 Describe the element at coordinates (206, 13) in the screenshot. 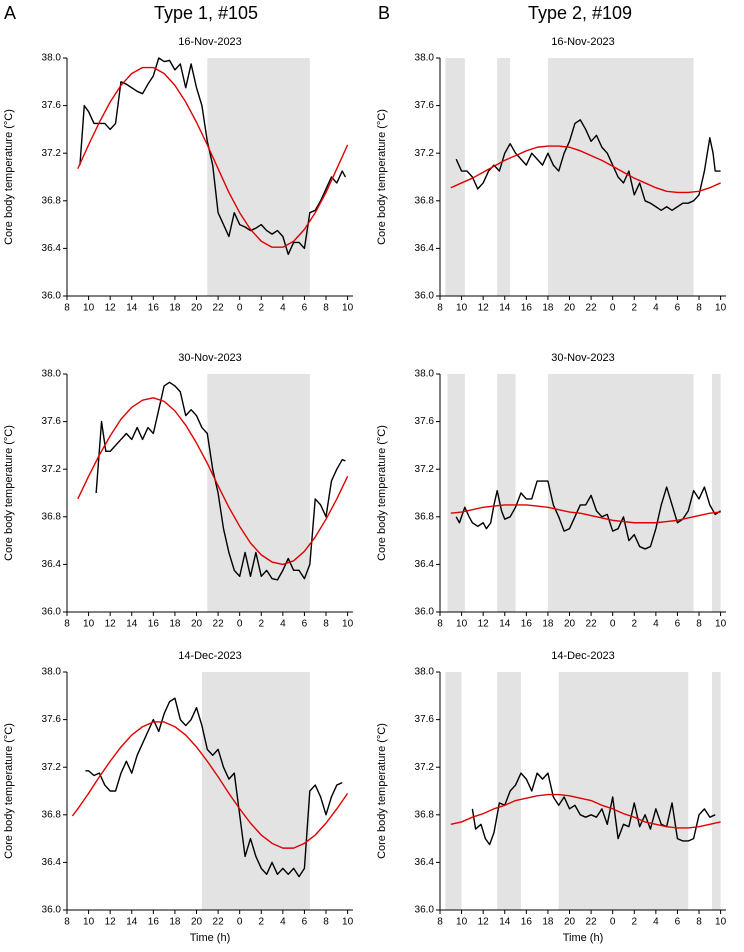

I see `column-title: Type 1, #105` at that location.